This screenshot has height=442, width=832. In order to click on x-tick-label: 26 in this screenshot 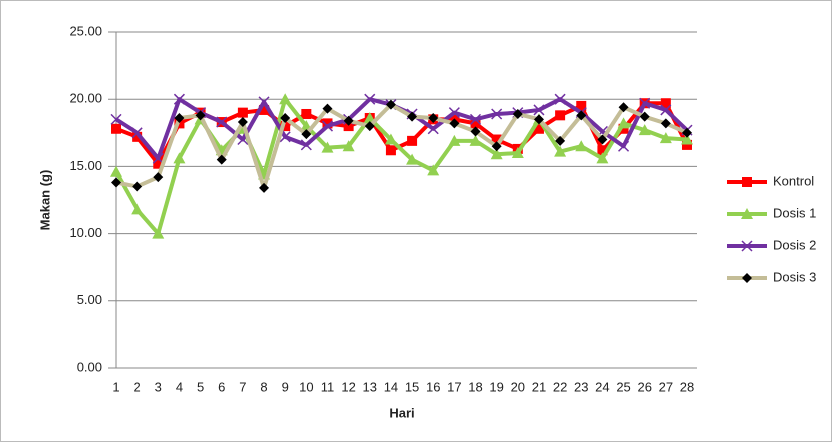, I will do `click(644, 386)`.